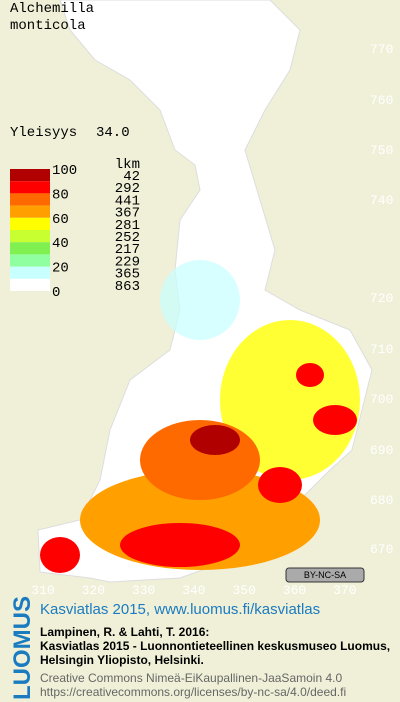 This screenshot has height=702, width=400. What do you see at coordinates (127, 250) in the screenshot?
I see `legend-count: 217` at bounding box center [127, 250].